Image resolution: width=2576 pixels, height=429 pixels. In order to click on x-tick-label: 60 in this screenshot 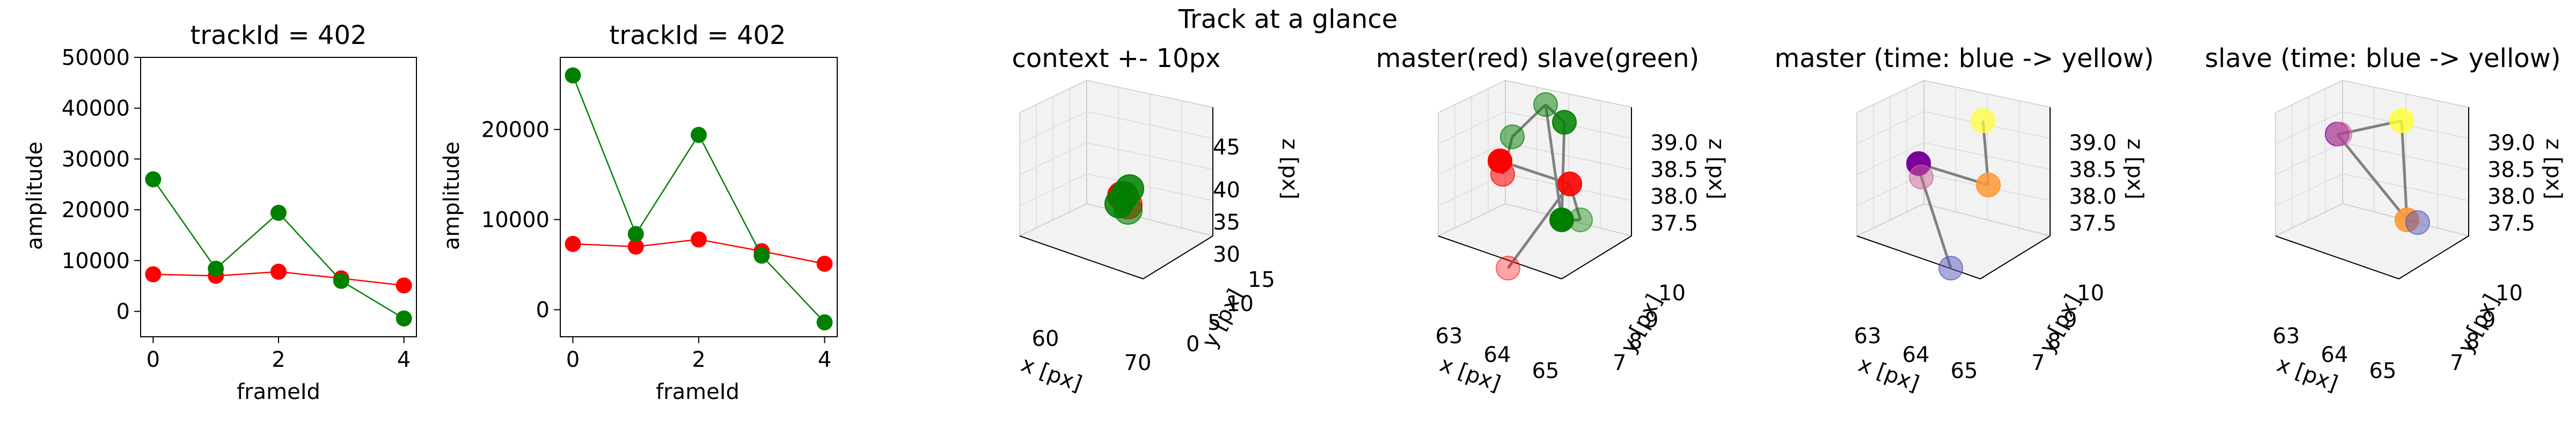, I will do `click(1045, 339)`.